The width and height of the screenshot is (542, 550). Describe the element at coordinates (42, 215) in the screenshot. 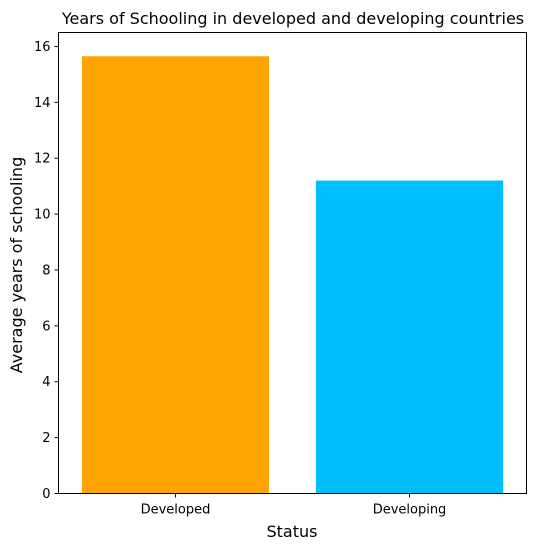

I see `y-tick-label: 10` at that location.